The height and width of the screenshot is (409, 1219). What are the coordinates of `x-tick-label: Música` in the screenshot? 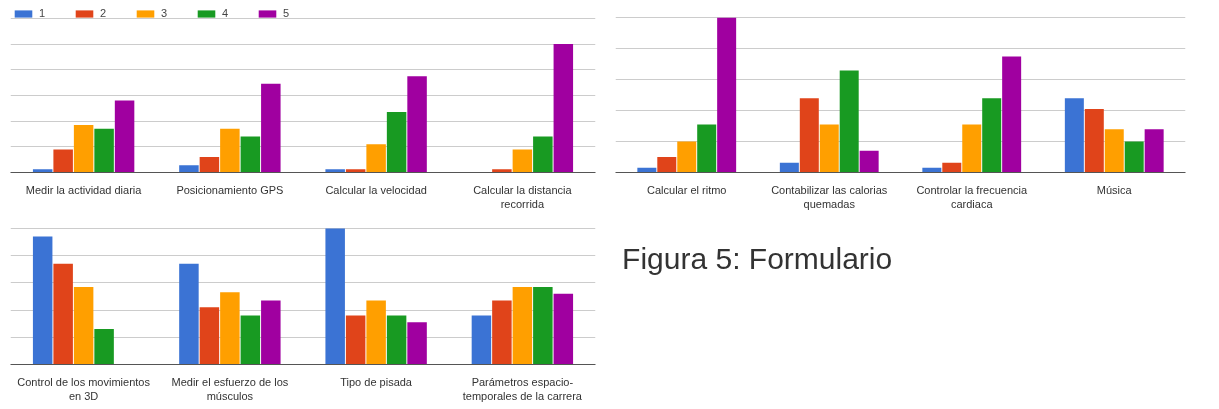 It's located at (1114, 189).